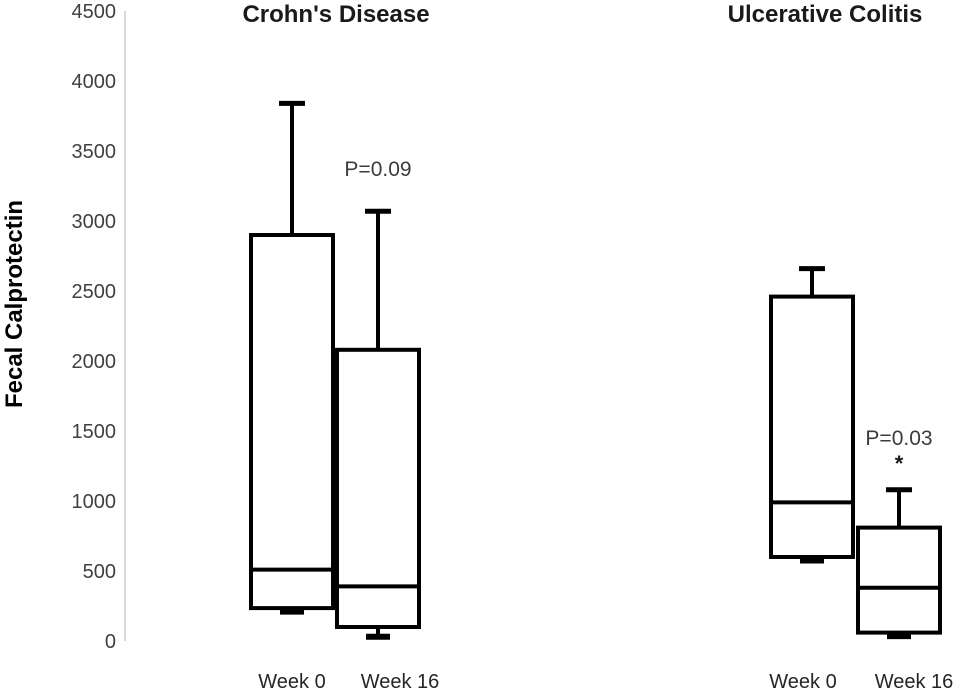 This screenshot has height=695, width=959. Describe the element at coordinates (94, 292) in the screenshot. I see `y-tick-label: 2500` at that location.